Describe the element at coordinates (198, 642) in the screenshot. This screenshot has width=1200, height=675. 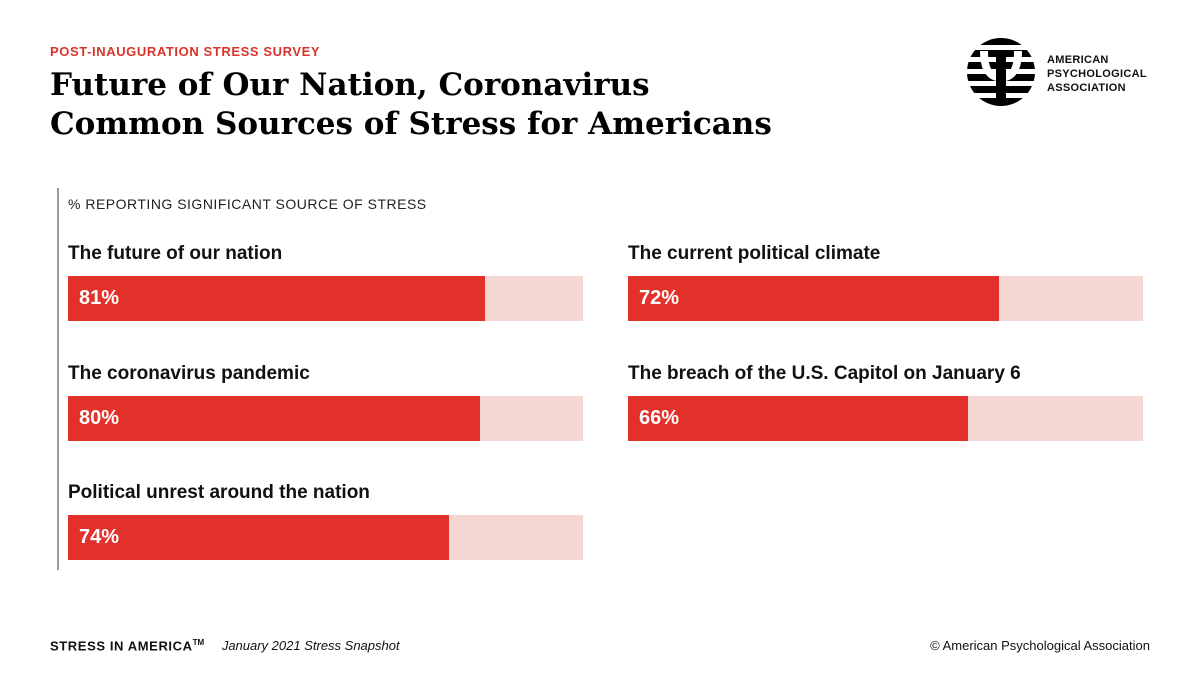
I see `footer-trademark: TM` at that location.